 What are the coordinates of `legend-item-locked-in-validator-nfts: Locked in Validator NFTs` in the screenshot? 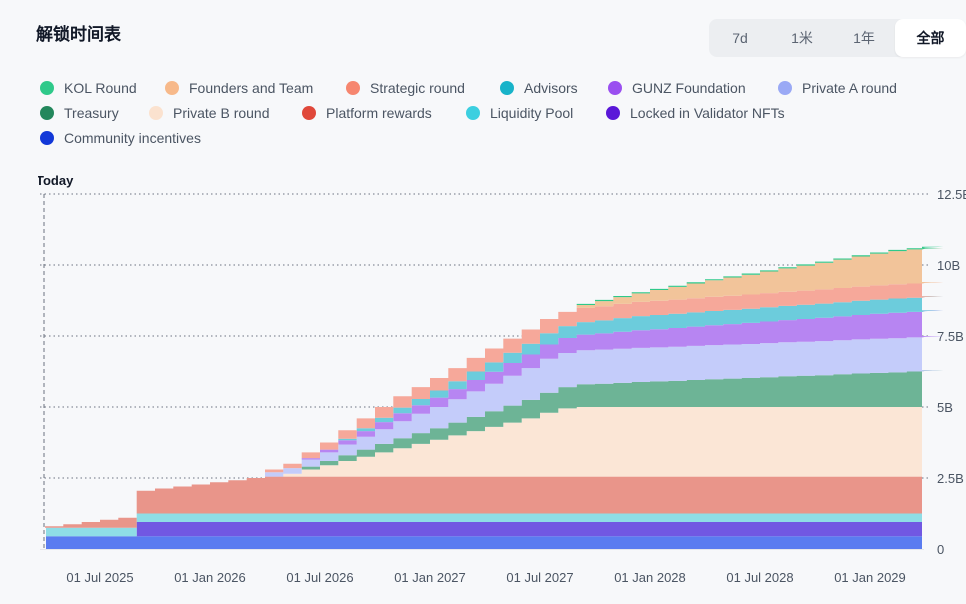 It's located at (695, 113).